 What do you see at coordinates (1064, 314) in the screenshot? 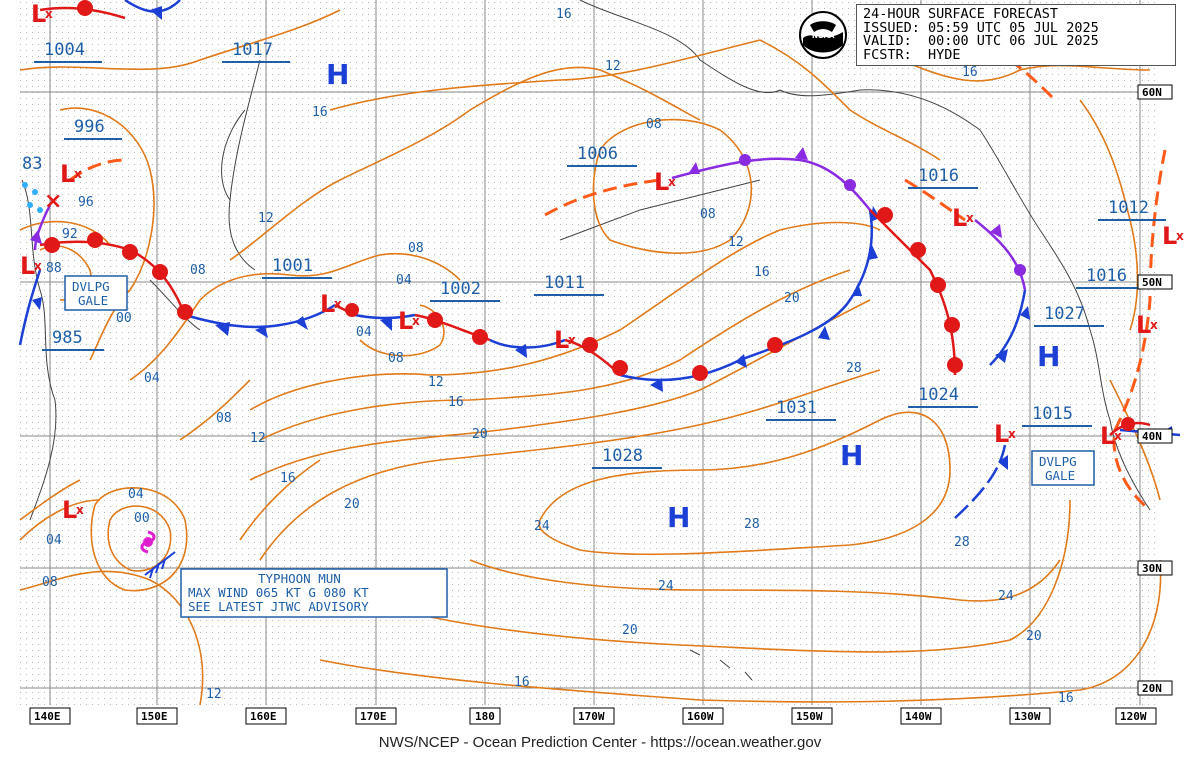
I see `pressure-label: 1027` at bounding box center [1064, 314].